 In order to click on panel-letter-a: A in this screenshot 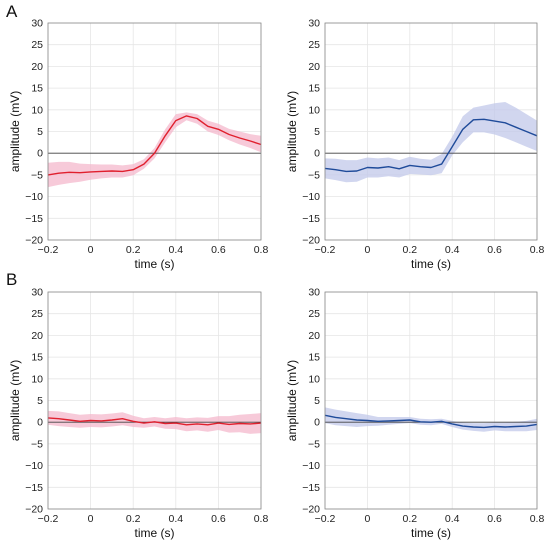, I will do `click(12, 11)`.